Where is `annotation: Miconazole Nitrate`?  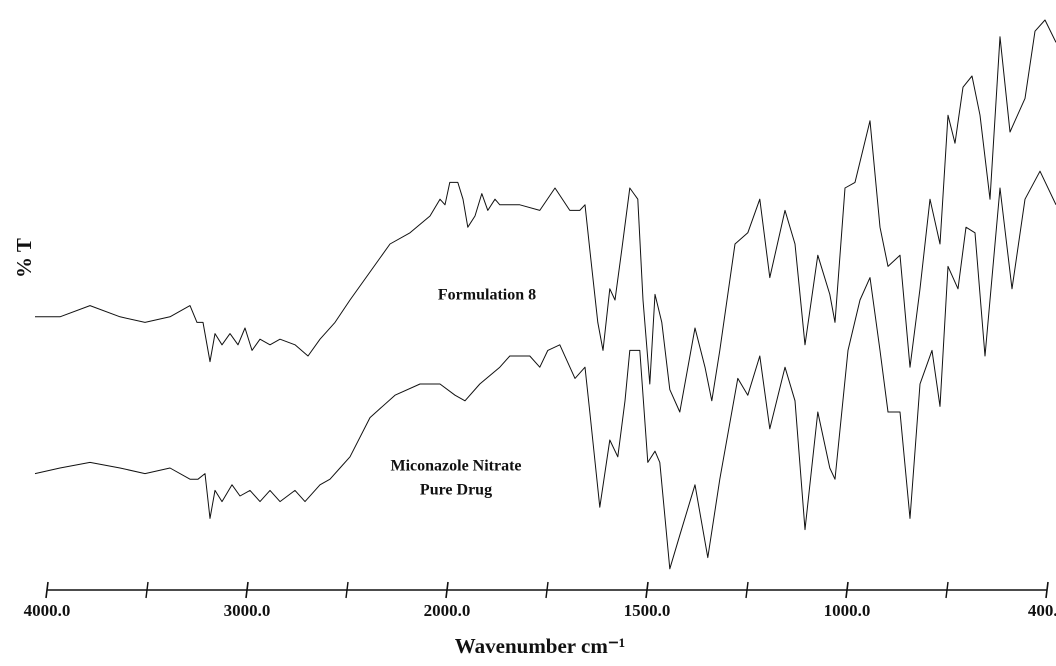
annotation: Miconazole Nitrate is located at coordinates (455, 466).